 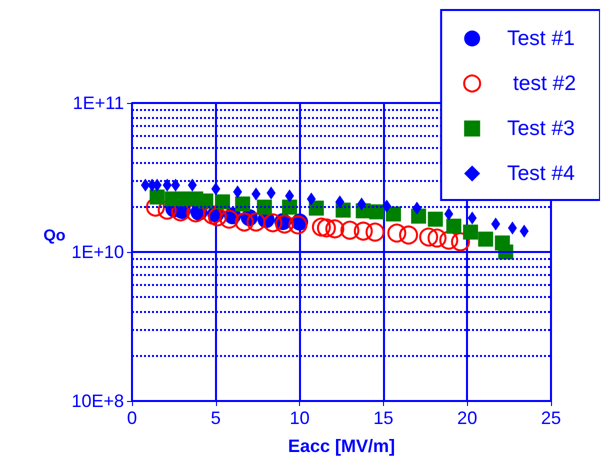 What do you see at coordinates (300, 418) in the screenshot?
I see `x-tick-label: 10` at bounding box center [300, 418].